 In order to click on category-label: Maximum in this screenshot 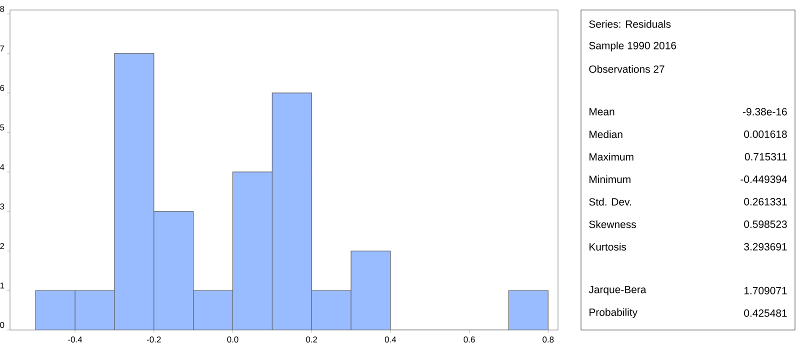, I will do `click(612, 156)`.